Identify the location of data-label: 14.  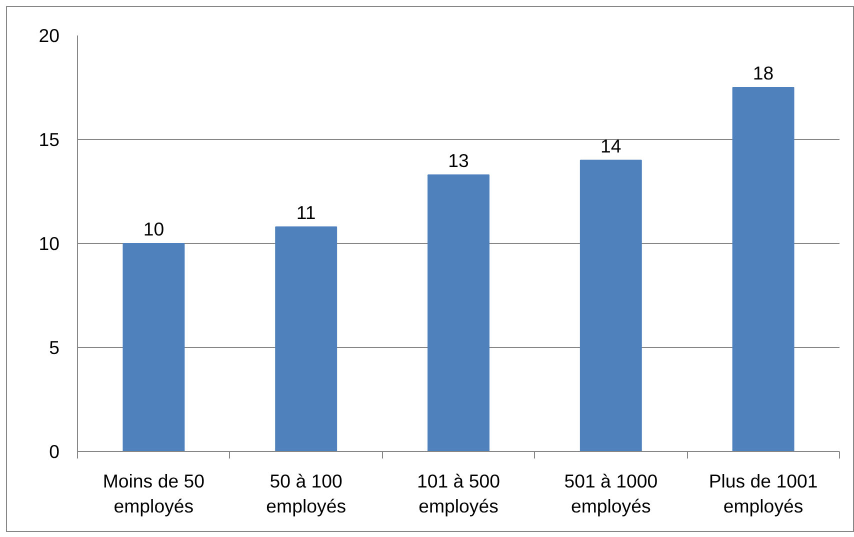
(611, 145).